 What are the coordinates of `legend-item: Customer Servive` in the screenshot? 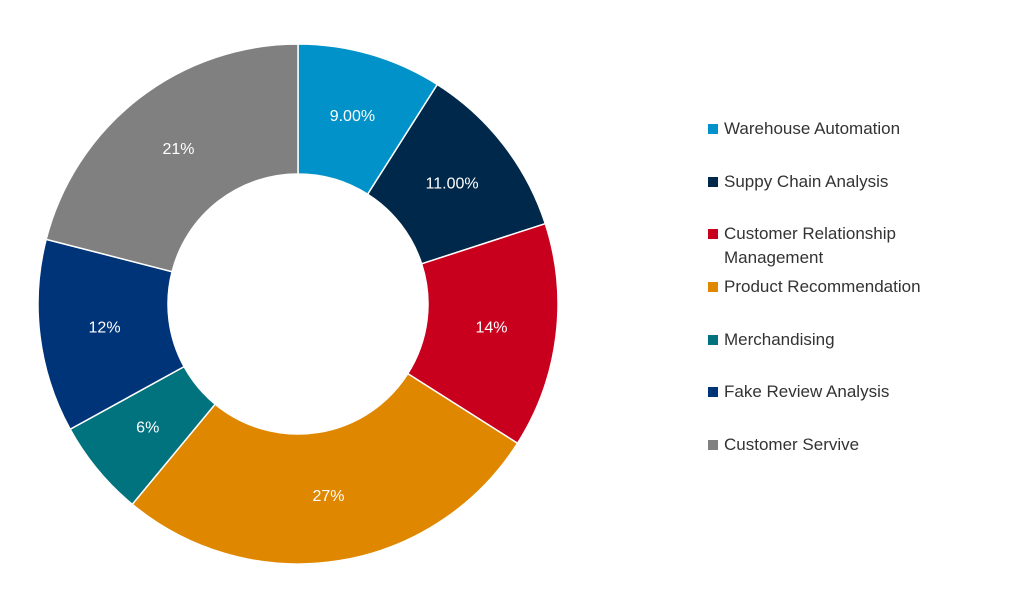 It's located at (823, 445).